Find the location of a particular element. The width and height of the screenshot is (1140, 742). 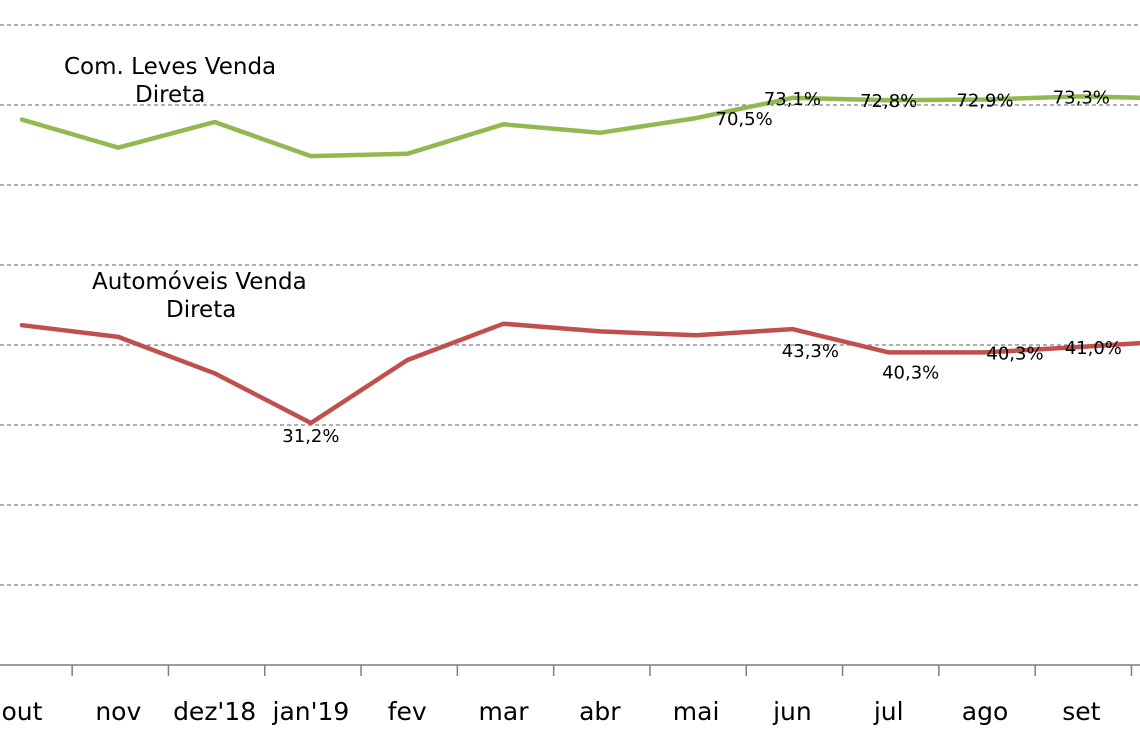

x-tick-label: jul is located at coordinates (888, 711).